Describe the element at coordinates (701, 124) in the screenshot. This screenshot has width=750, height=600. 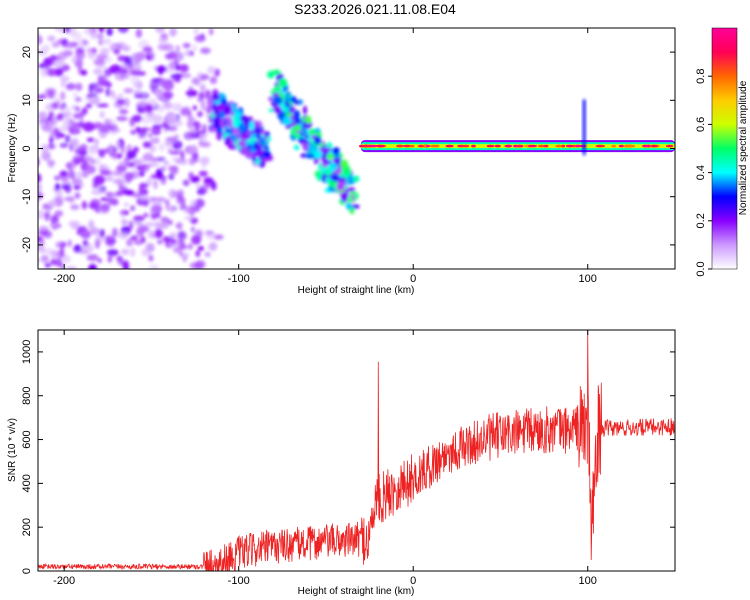
I see `colorbar-tick-label: 0.6` at that location.